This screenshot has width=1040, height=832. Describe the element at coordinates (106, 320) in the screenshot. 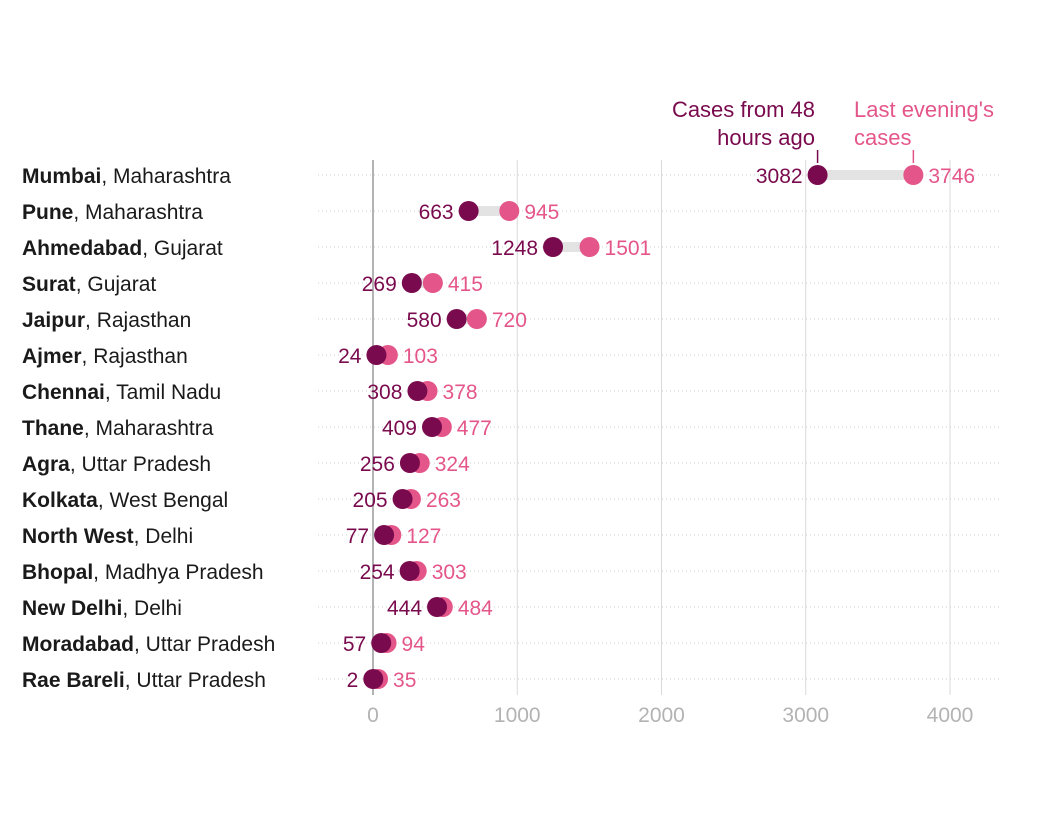

I see `city-label: Jaipur, Rajasthan` at that location.